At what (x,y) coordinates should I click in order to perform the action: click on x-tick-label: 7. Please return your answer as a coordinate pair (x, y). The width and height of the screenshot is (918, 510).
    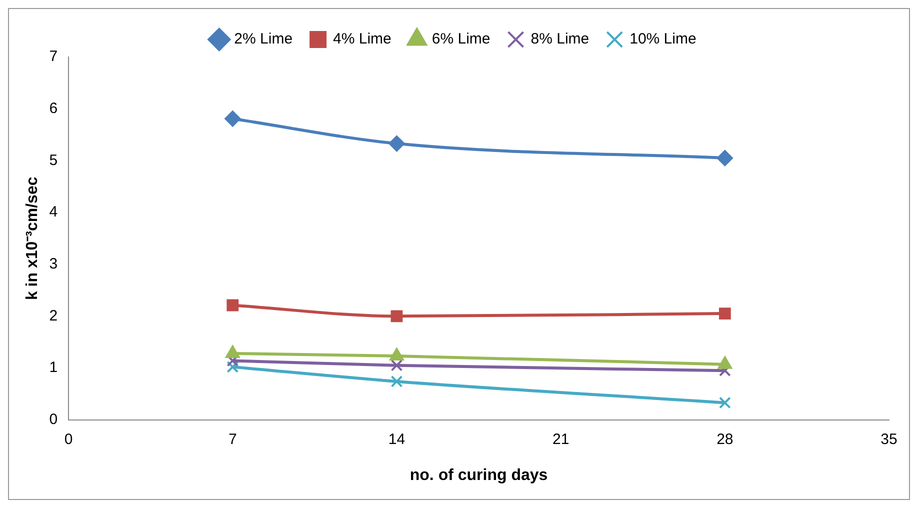
    Looking at the image, I should click on (232, 439).